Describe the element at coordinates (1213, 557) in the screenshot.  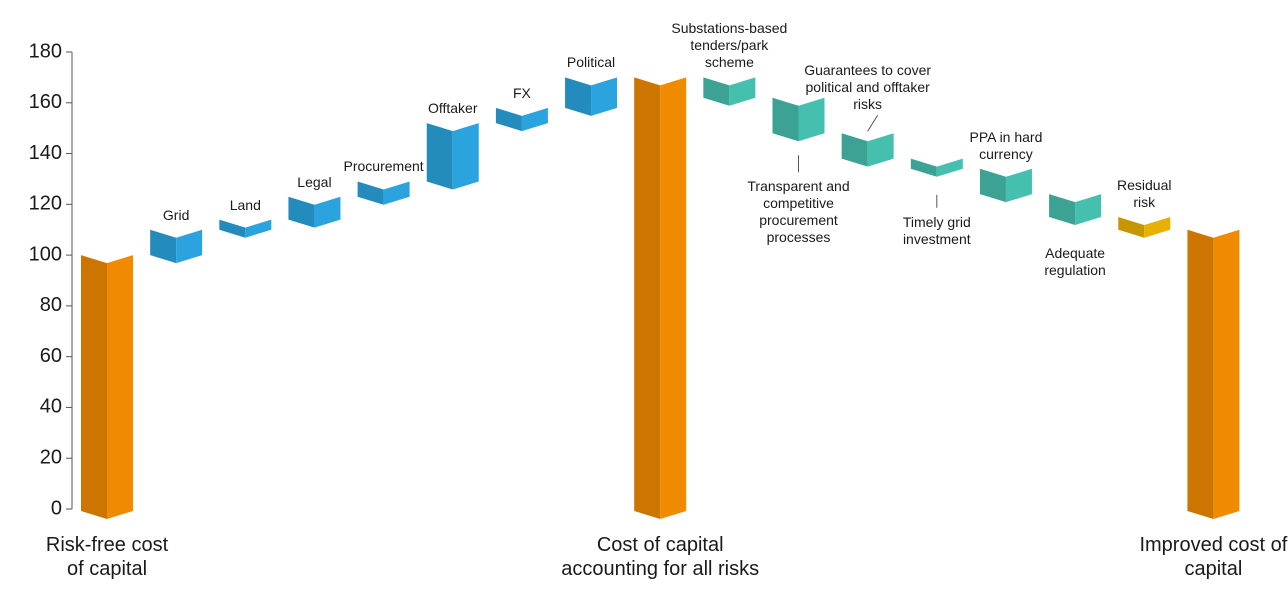
I see `category-label: Improved cost of capital` at that location.